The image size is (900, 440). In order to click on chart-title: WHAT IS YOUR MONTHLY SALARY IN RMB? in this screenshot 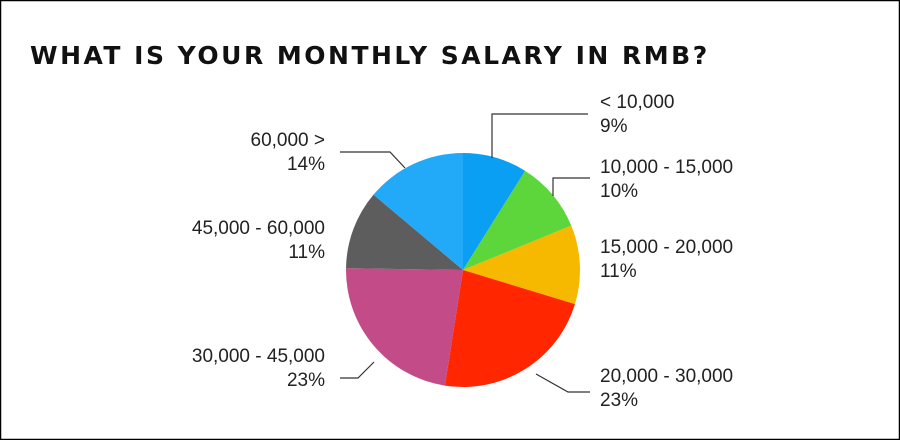, I will do `click(370, 55)`.